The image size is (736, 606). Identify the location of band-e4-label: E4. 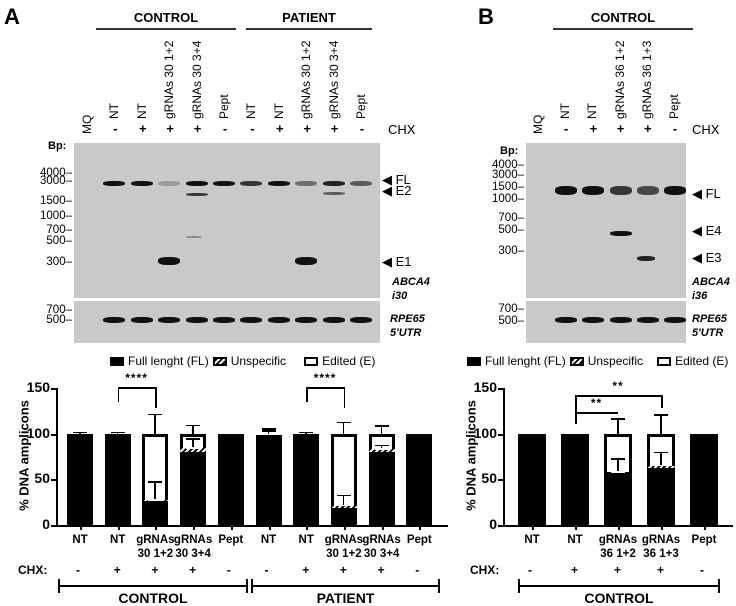
(713, 230).